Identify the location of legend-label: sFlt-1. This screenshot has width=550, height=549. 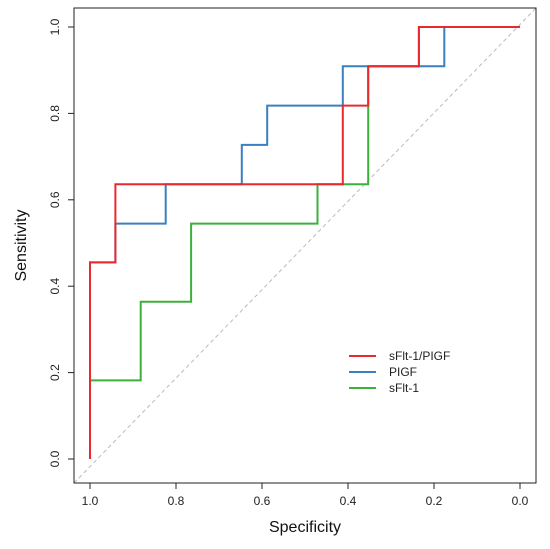
(404, 388).